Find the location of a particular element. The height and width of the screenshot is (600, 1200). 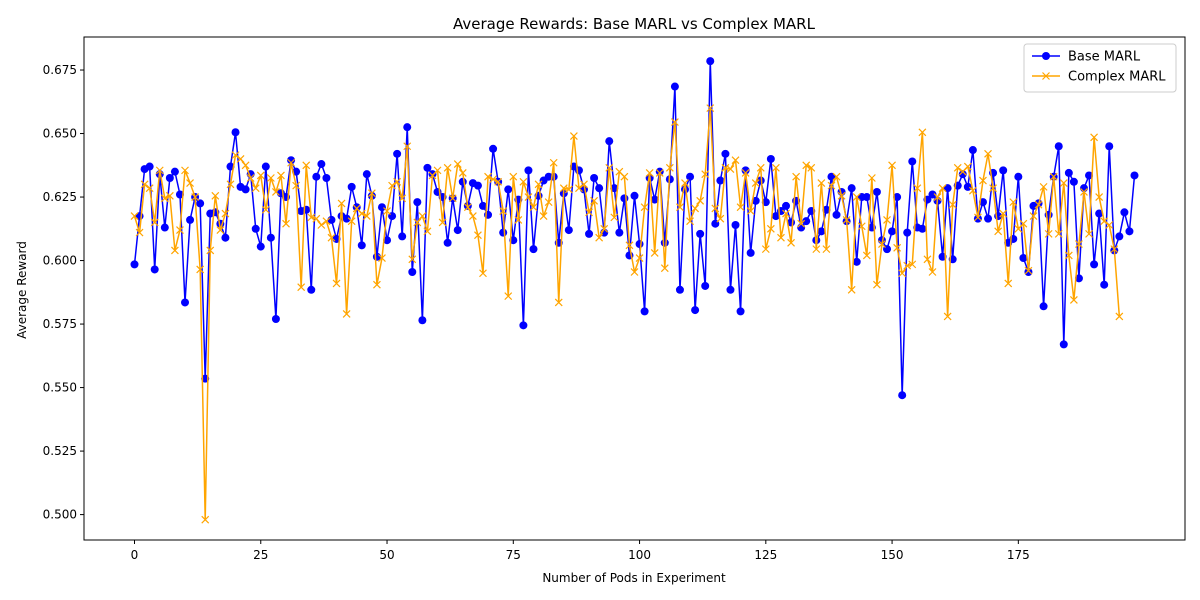

x-tick-label: 100 is located at coordinates (639, 555).